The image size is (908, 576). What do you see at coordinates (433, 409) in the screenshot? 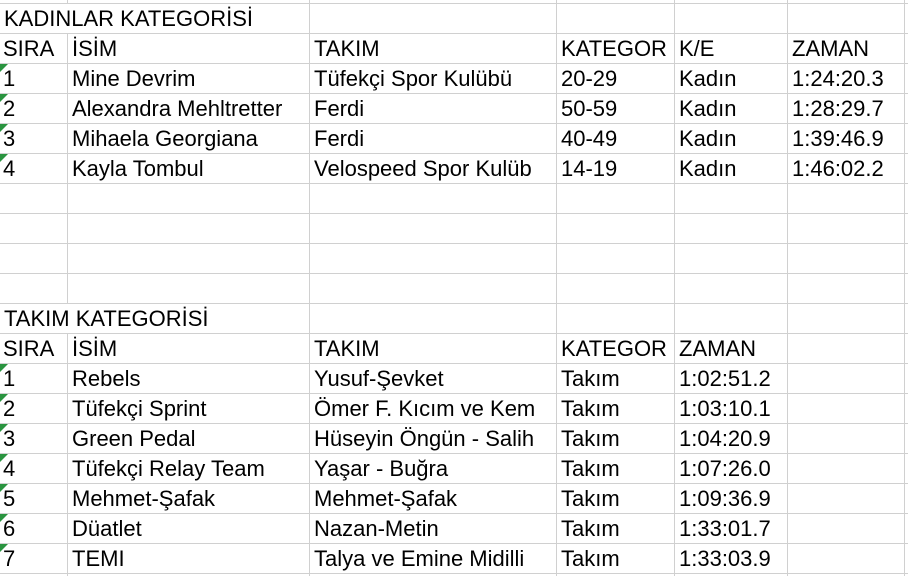
I see `cell-team: Ömer F. Kıcım ve Kem` at bounding box center [433, 409].